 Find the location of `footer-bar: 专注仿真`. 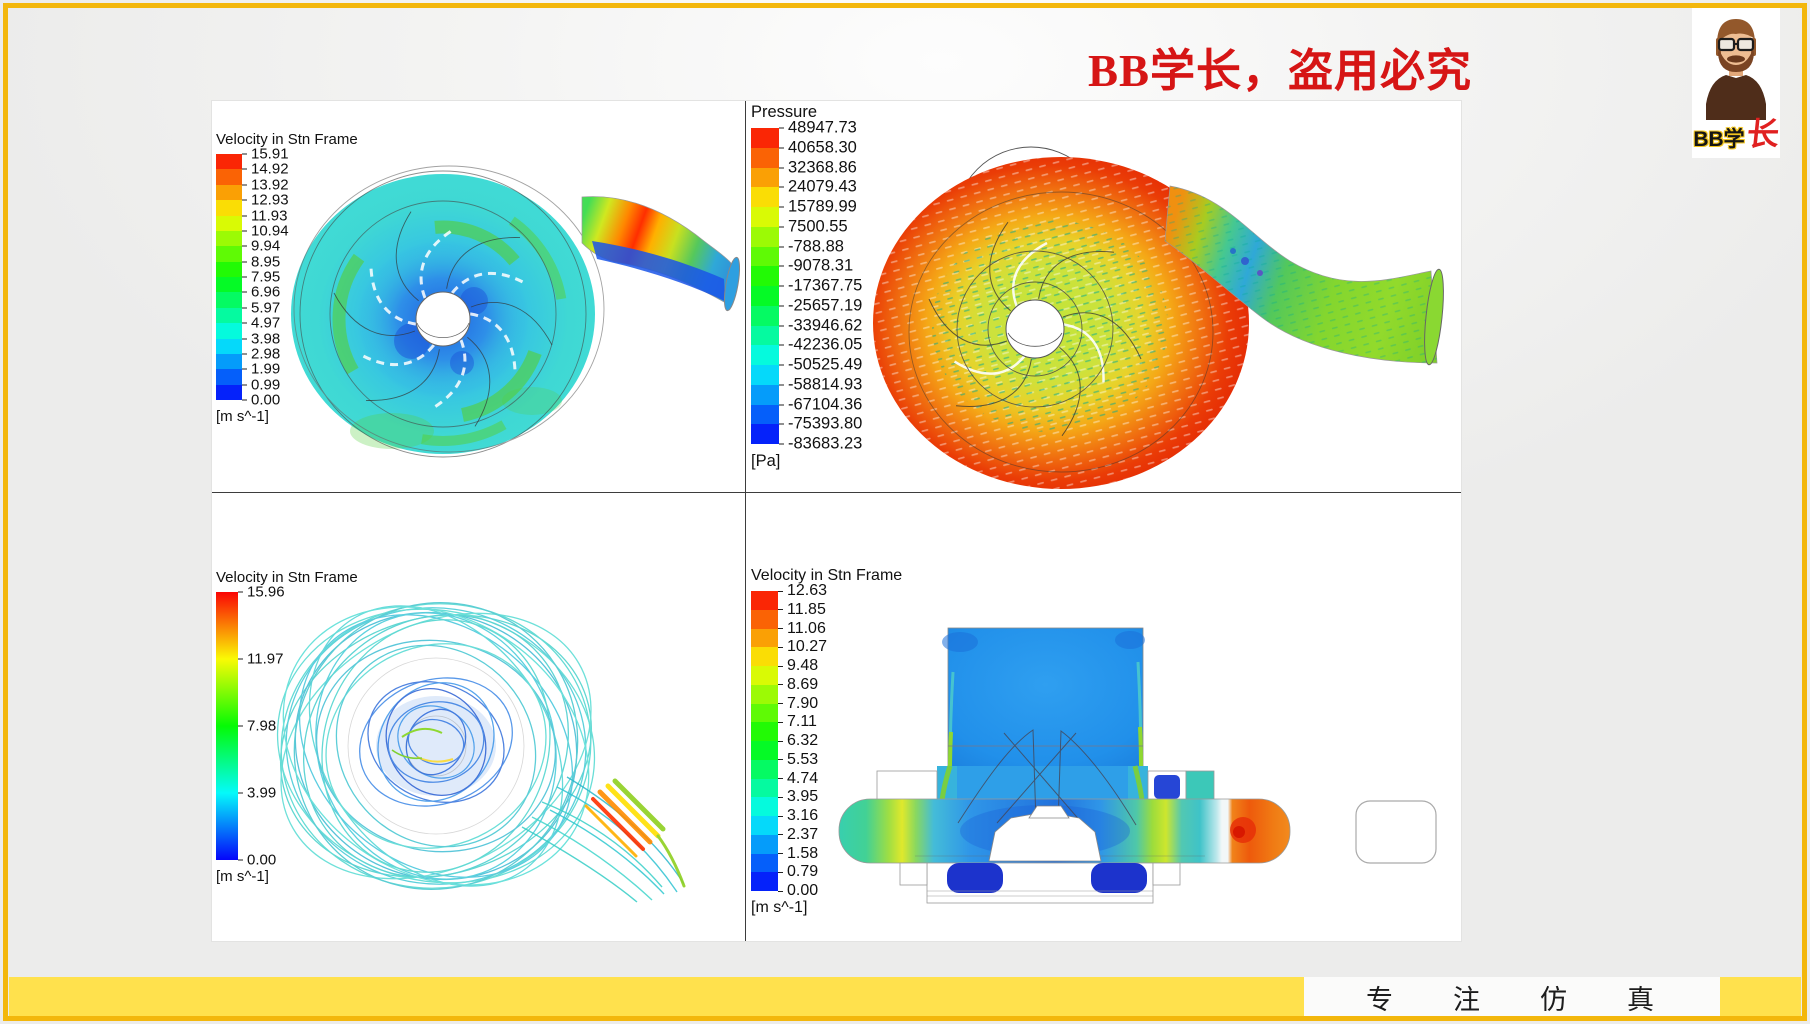

footer-bar: 专注仿真 is located at coordinates (905, 997).